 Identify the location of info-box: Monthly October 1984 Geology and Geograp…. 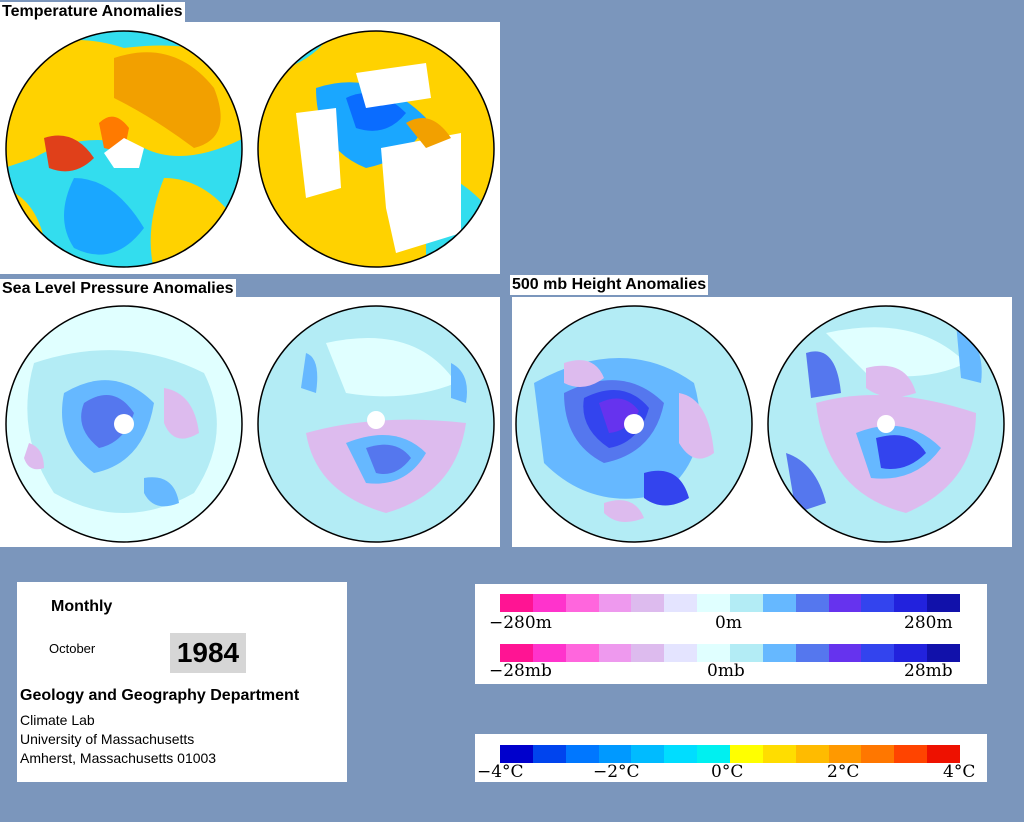
(182, 682).